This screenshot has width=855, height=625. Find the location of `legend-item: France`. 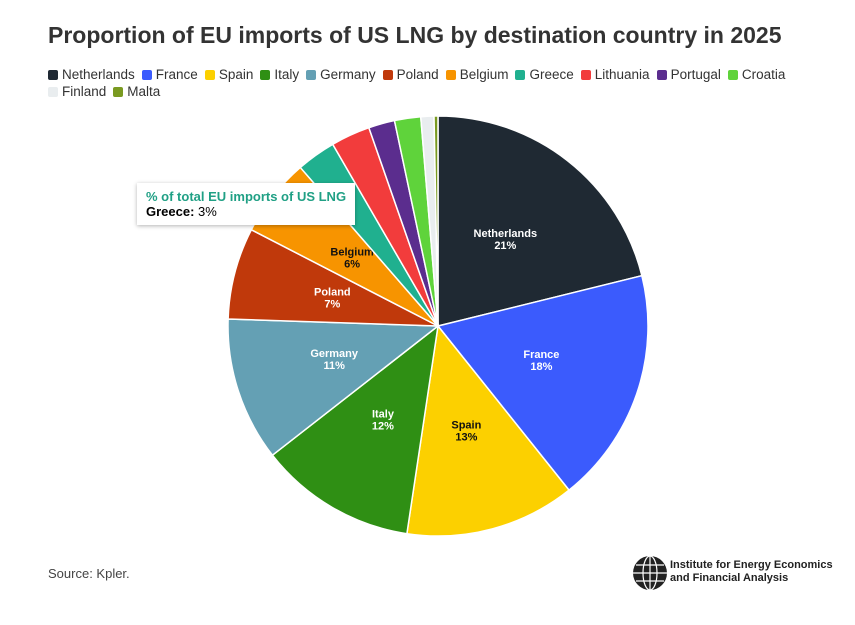

legend-item: France is located at coordinates (169, 74).